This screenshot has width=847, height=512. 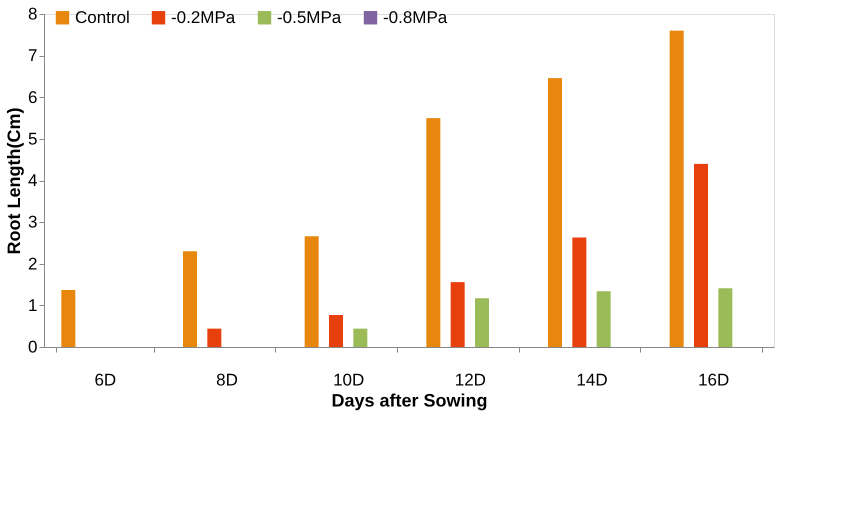 I want to click on y-tick-label: 4, so click(x=33, y=180).